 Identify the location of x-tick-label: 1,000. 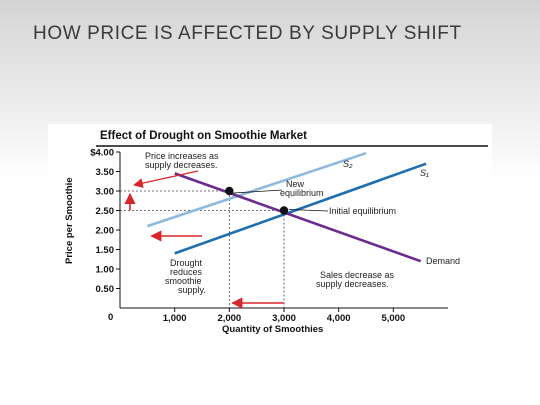
(175, 318).